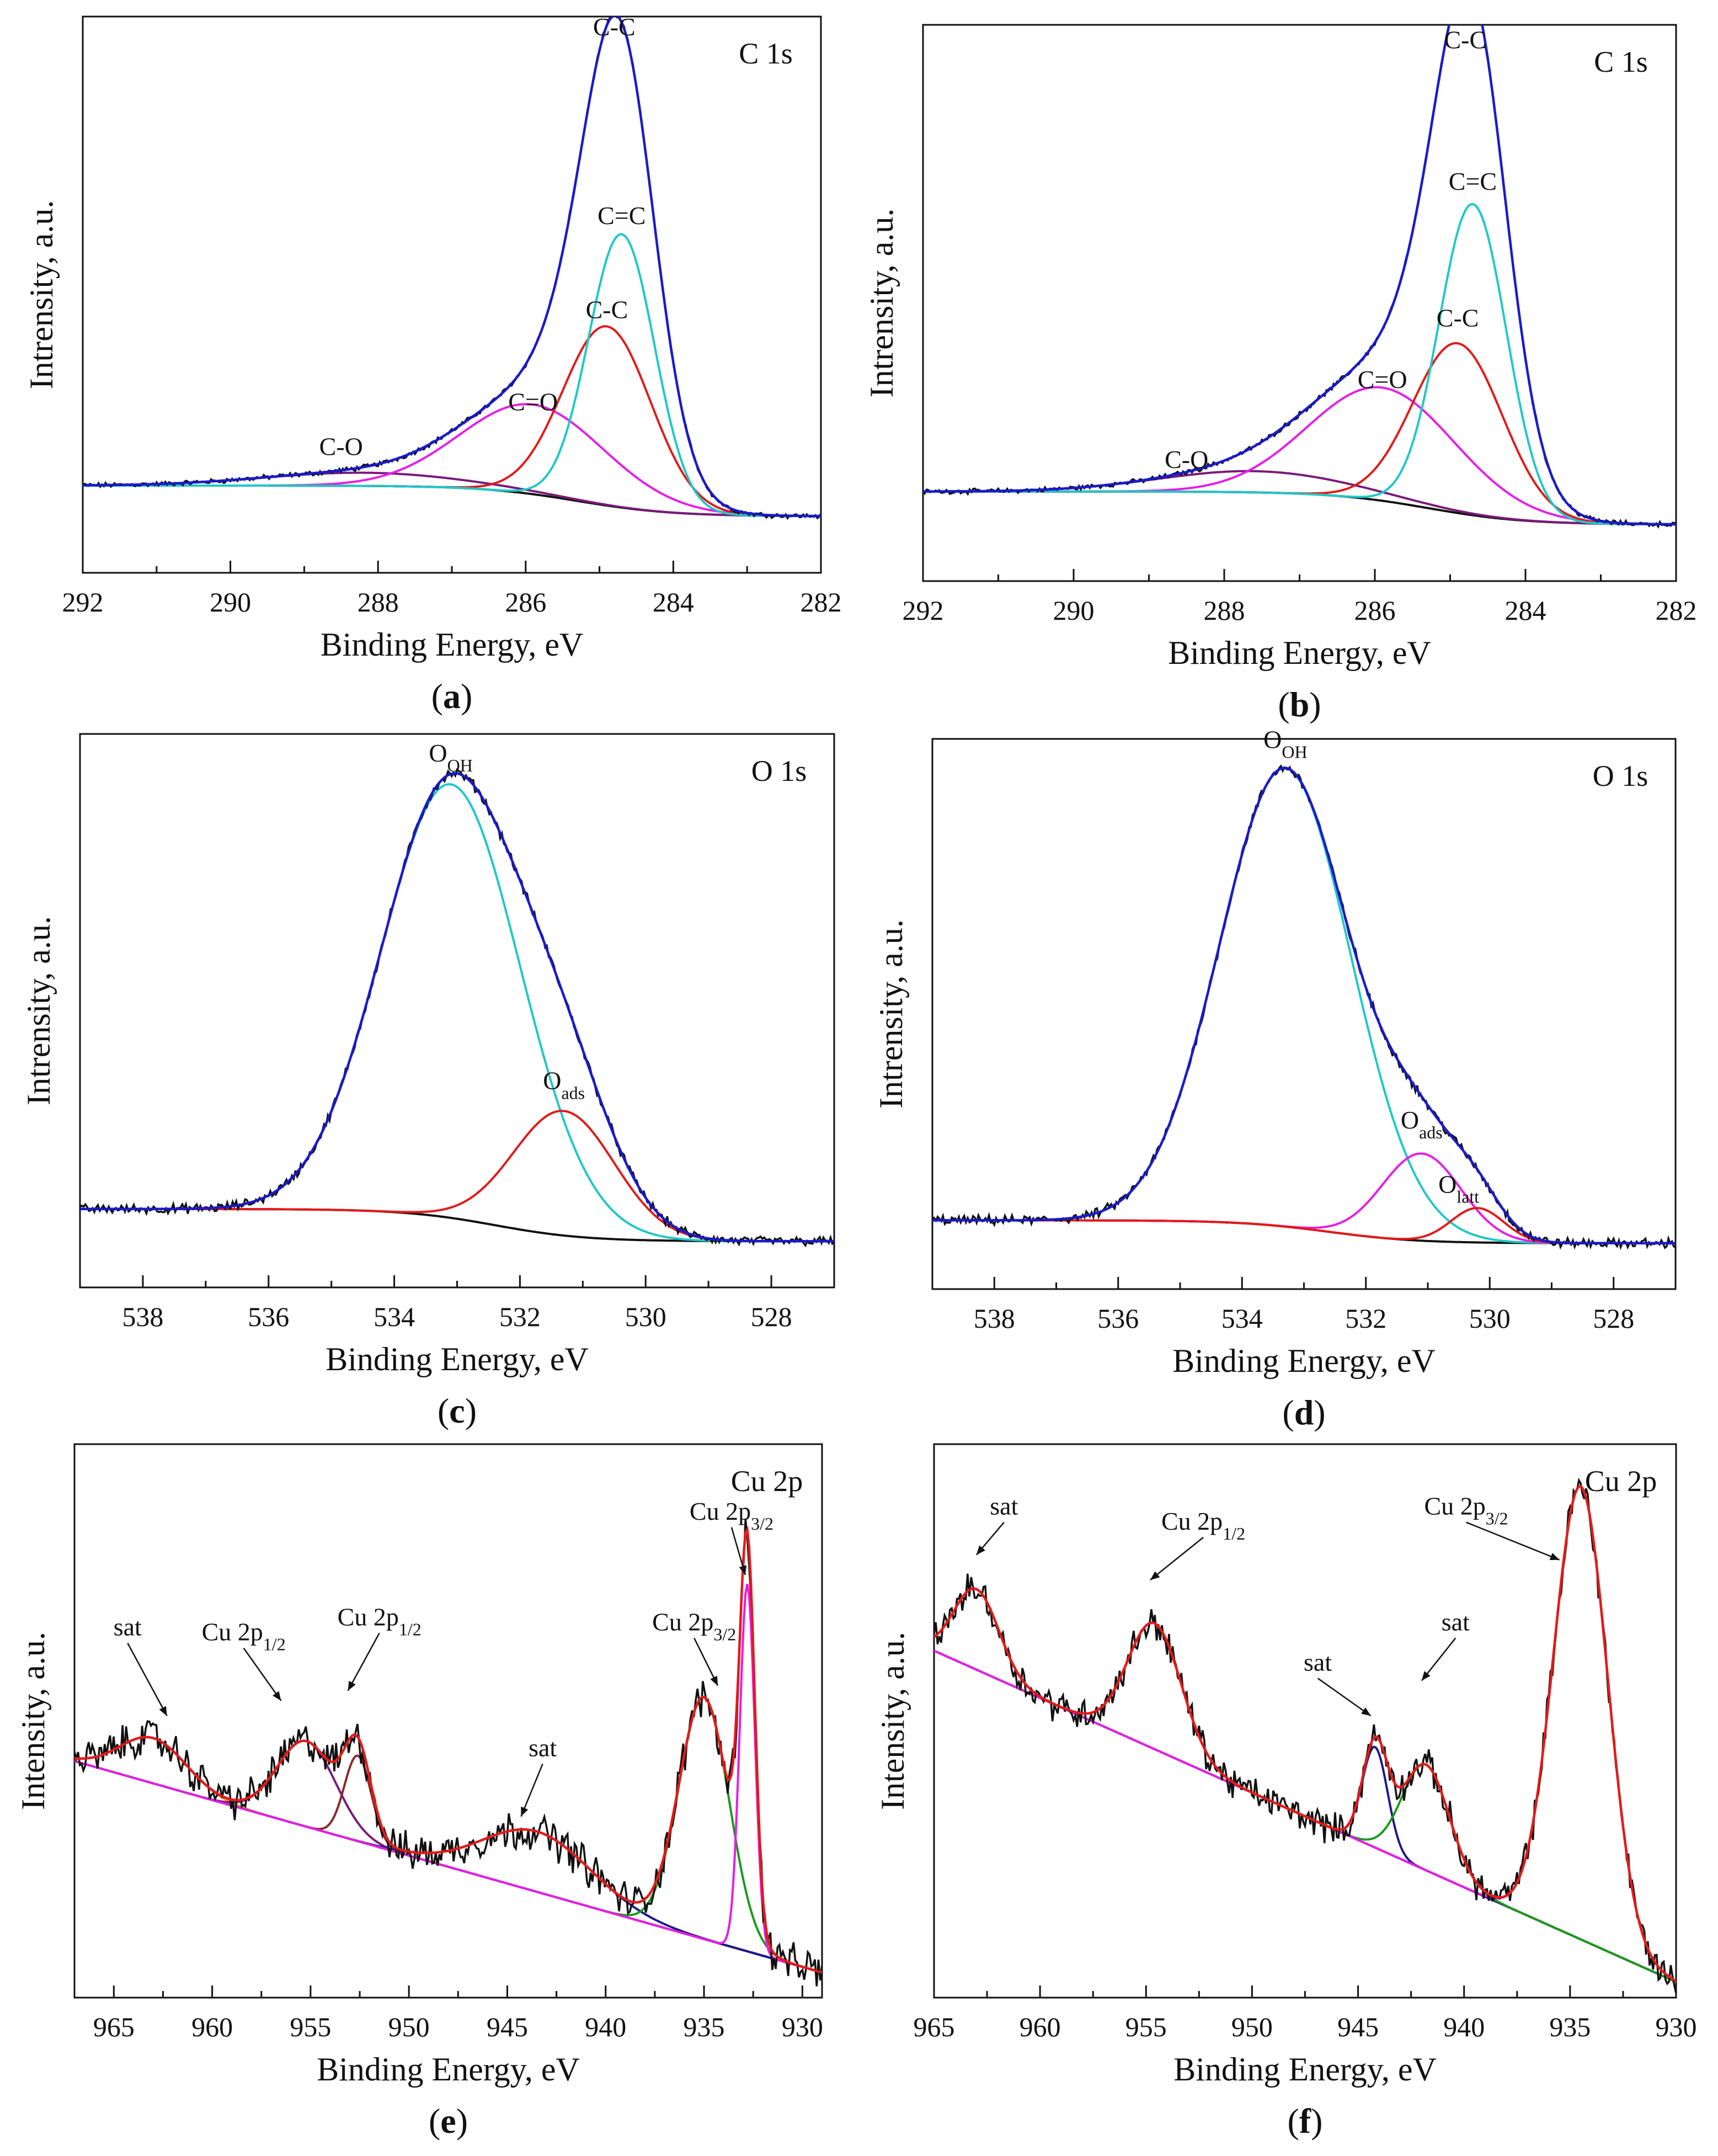 The image size is (1718, 2156). I want to click on x-tick-label: 534, so click(1242, 1318).